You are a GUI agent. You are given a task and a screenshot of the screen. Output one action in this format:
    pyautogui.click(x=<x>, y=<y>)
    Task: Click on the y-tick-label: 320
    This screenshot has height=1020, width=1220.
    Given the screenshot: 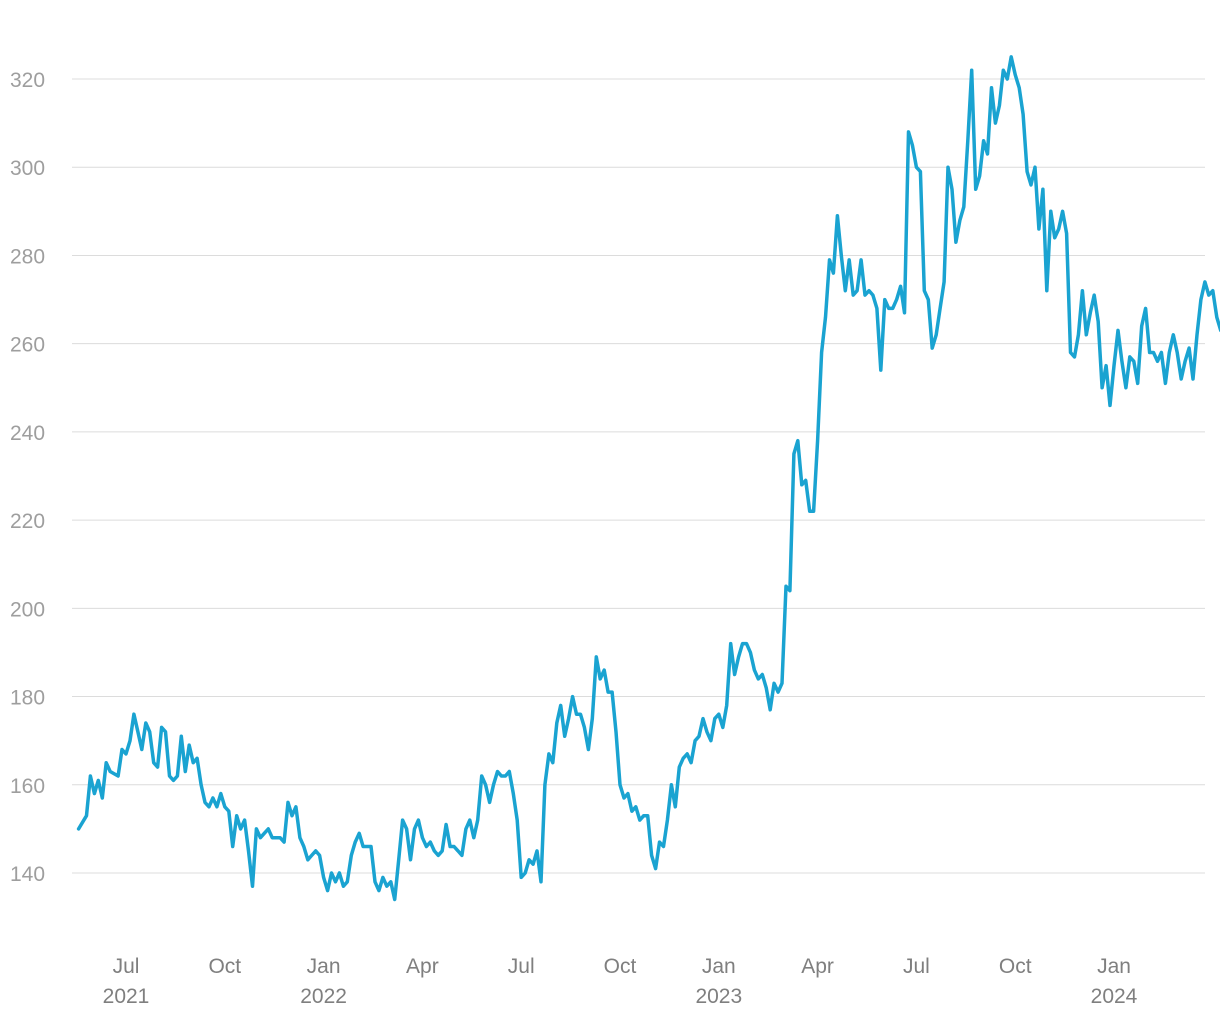 What is the action you would take?
    pyautogui.click(x=27, y=80)
    